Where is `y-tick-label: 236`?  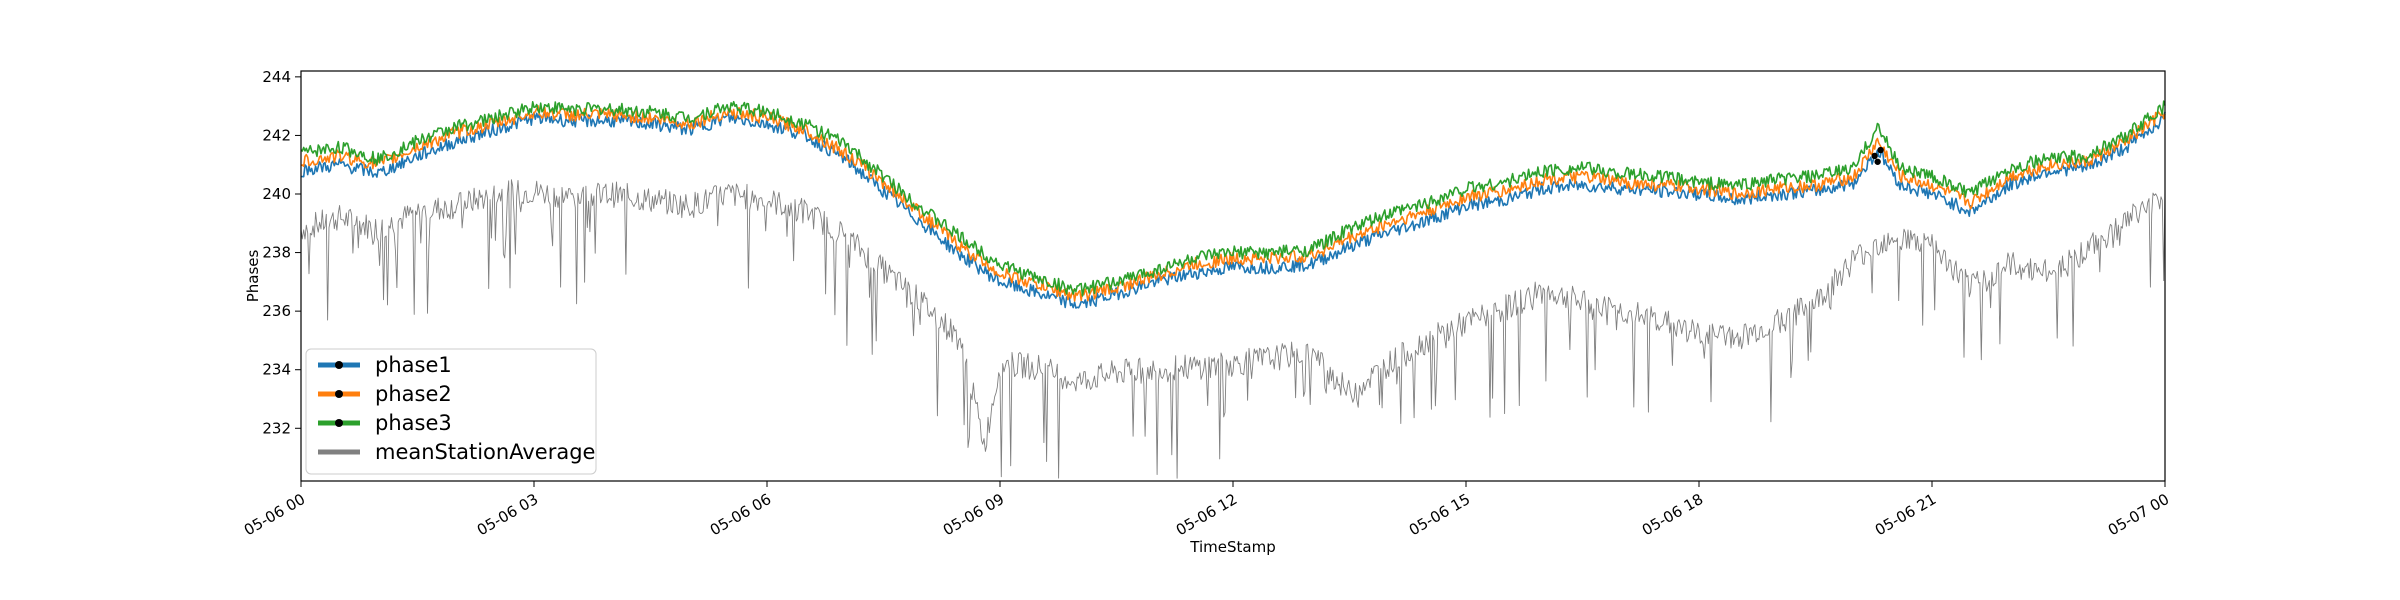
y-tick-label: 236 is located at coordinates (276, 311).